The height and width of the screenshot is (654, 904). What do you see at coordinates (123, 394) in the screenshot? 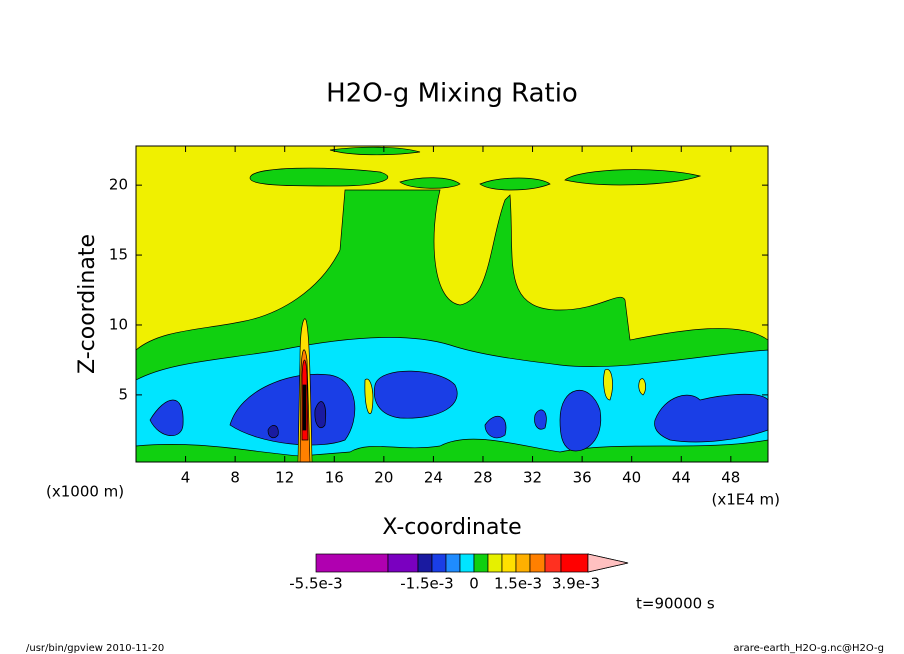
I see `y-tick-label: 5` at bounding box center [123, 394].